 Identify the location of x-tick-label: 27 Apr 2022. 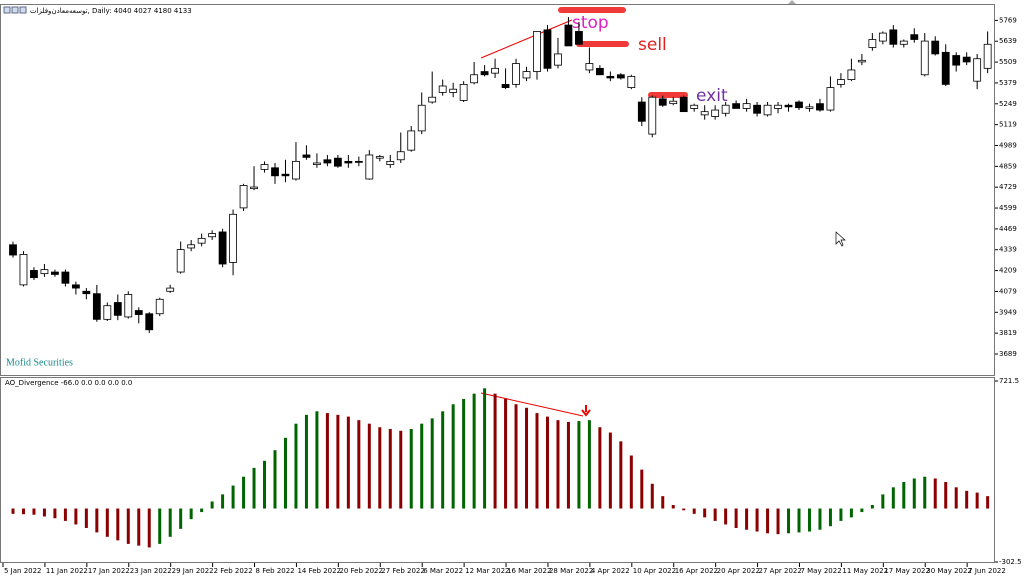
(780, 571).